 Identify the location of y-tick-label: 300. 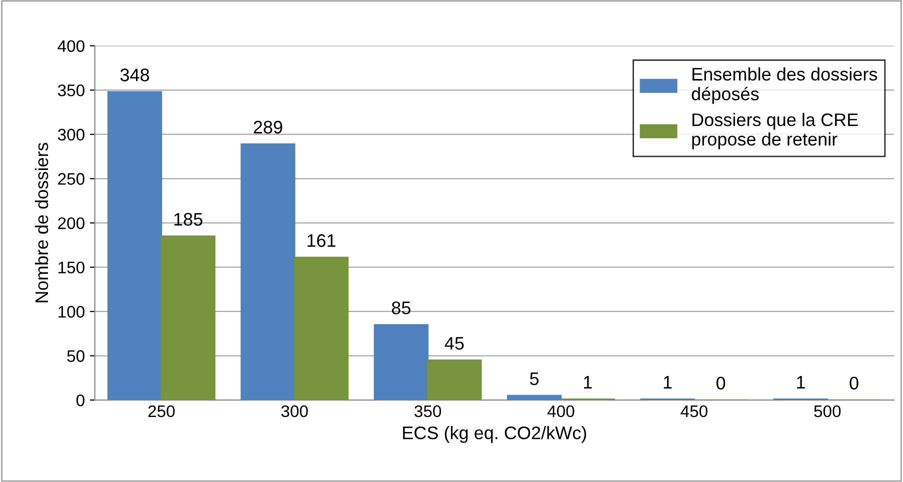
(71, 134).